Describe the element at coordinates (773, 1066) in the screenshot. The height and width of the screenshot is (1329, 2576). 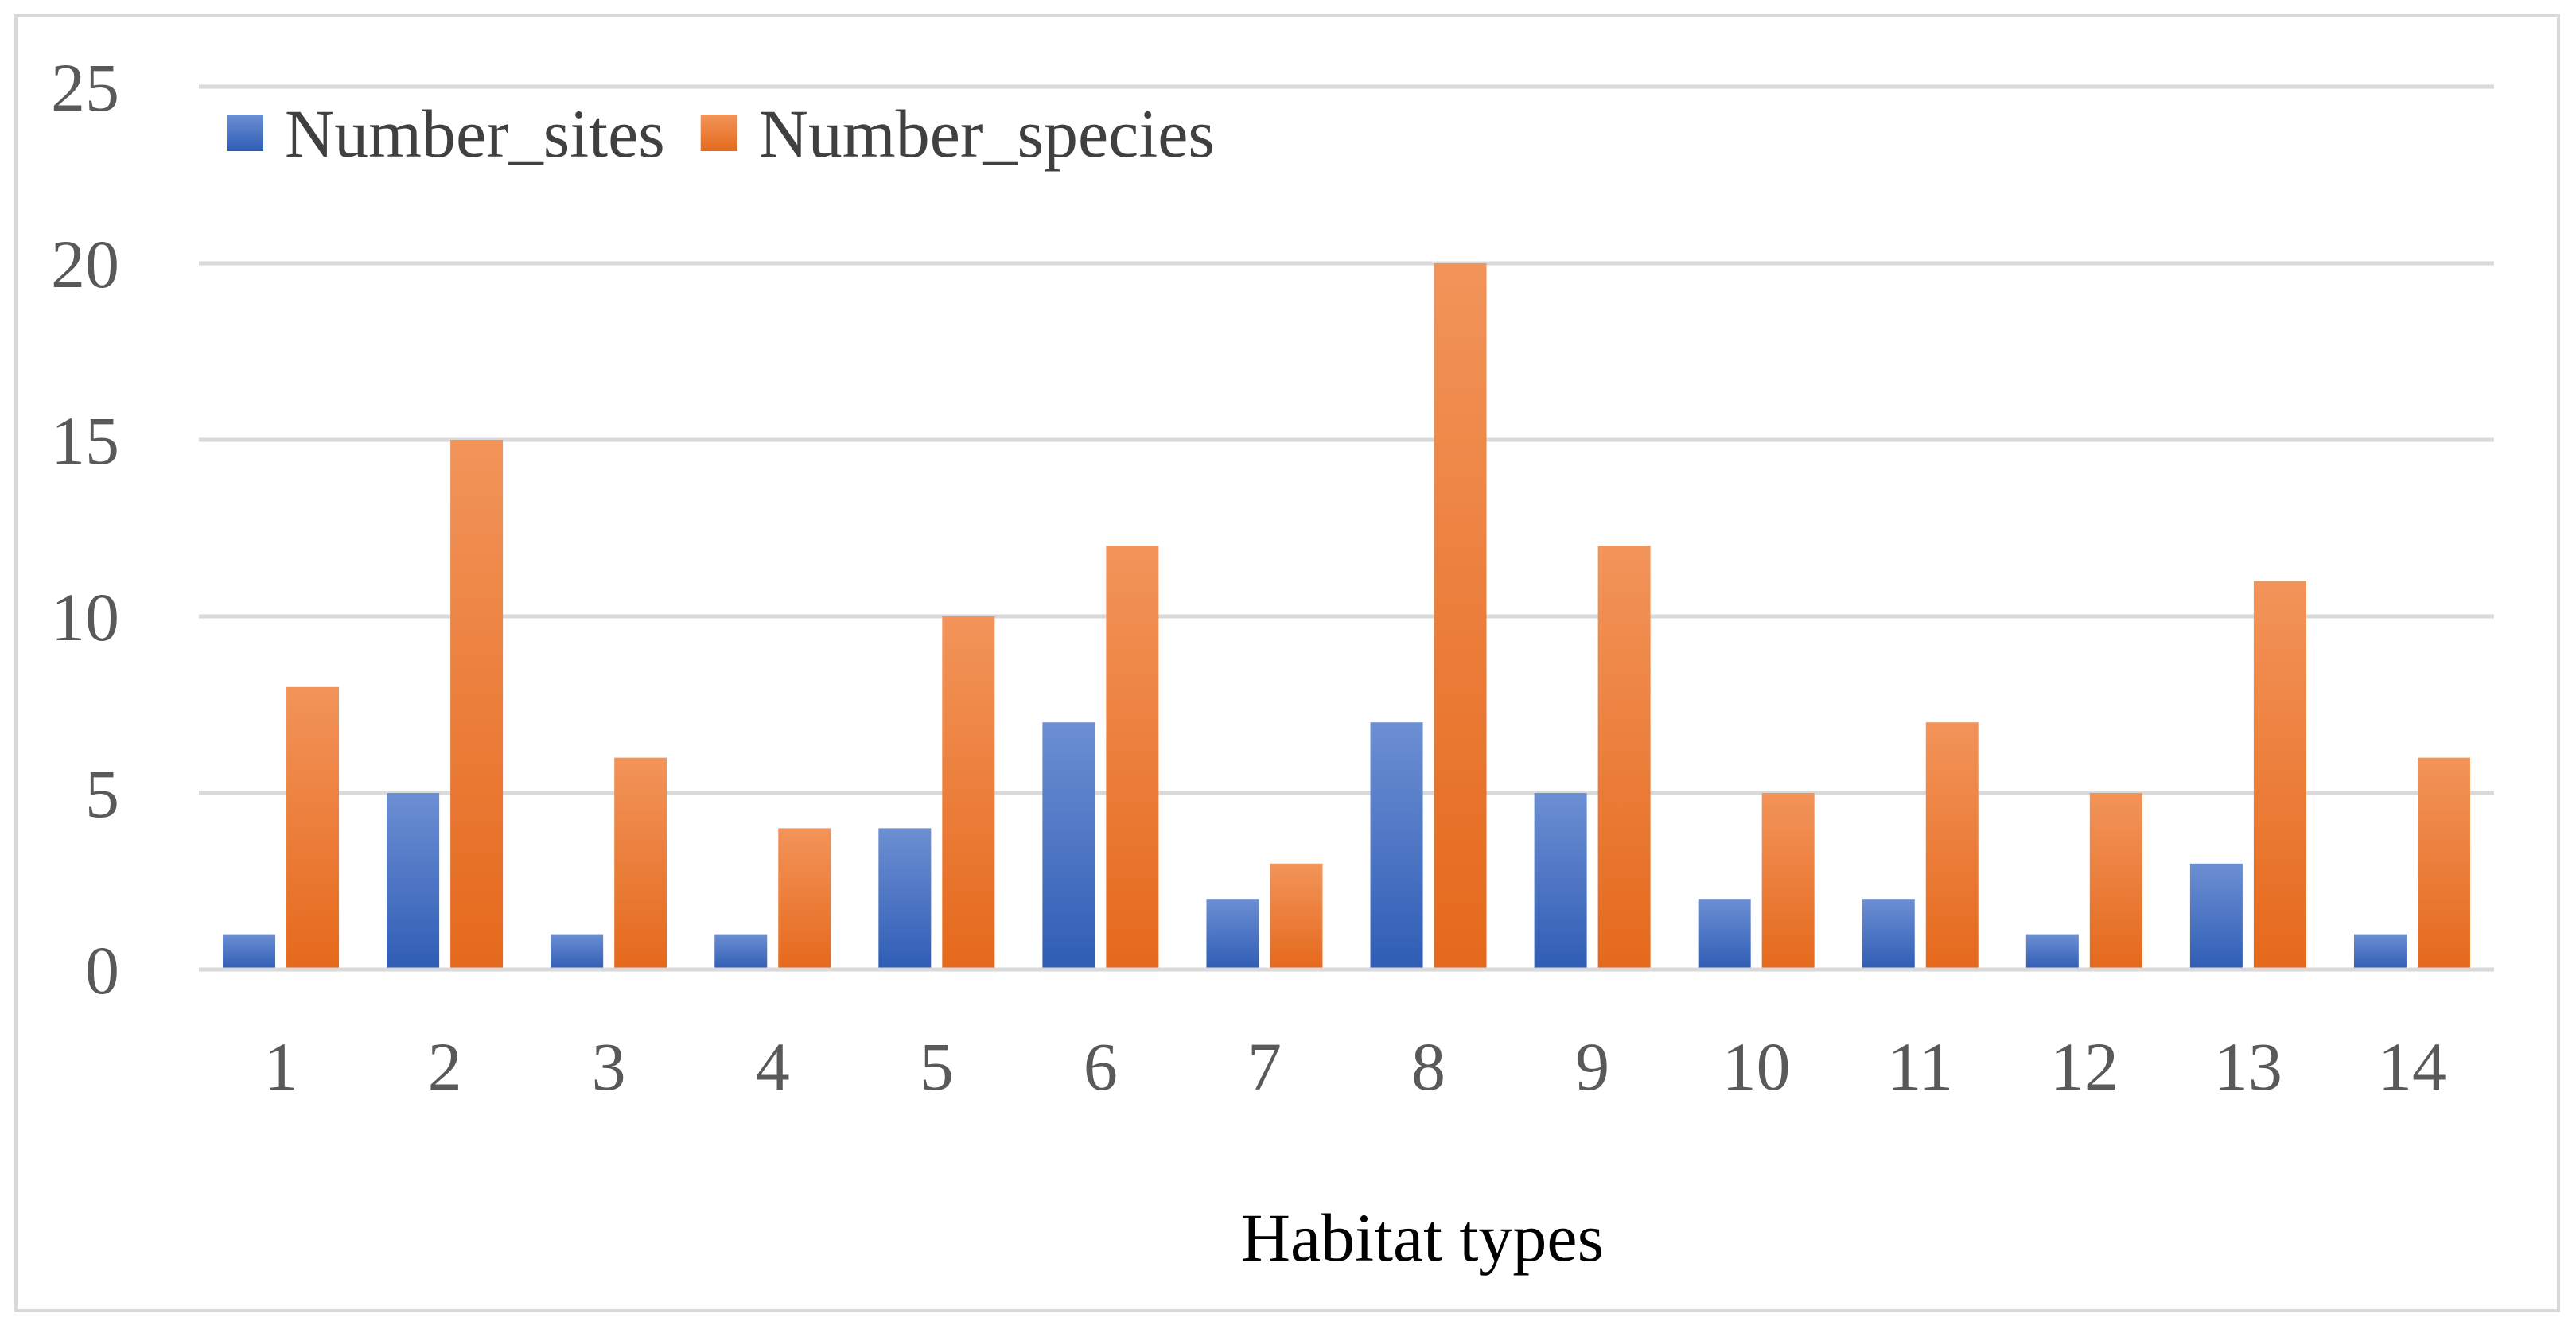
I see `x-tick-label: 4` at that location.